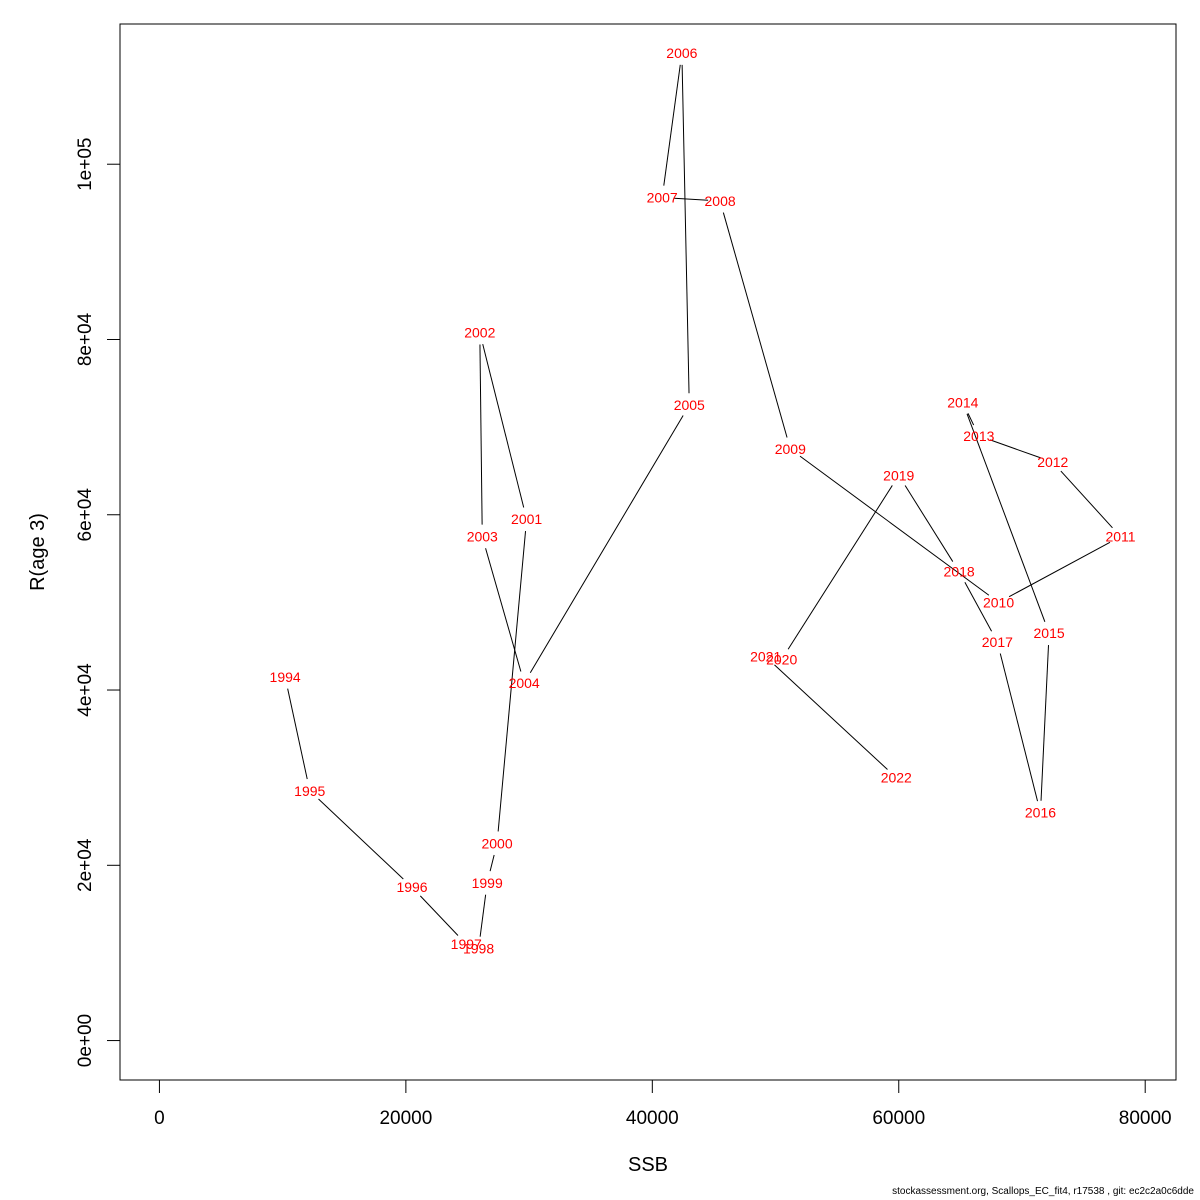 The width and height of the screenshot is (1200, 1200). I want to click on x-axis: 0 20000 40000 60000 80000, so click(663, 1104).